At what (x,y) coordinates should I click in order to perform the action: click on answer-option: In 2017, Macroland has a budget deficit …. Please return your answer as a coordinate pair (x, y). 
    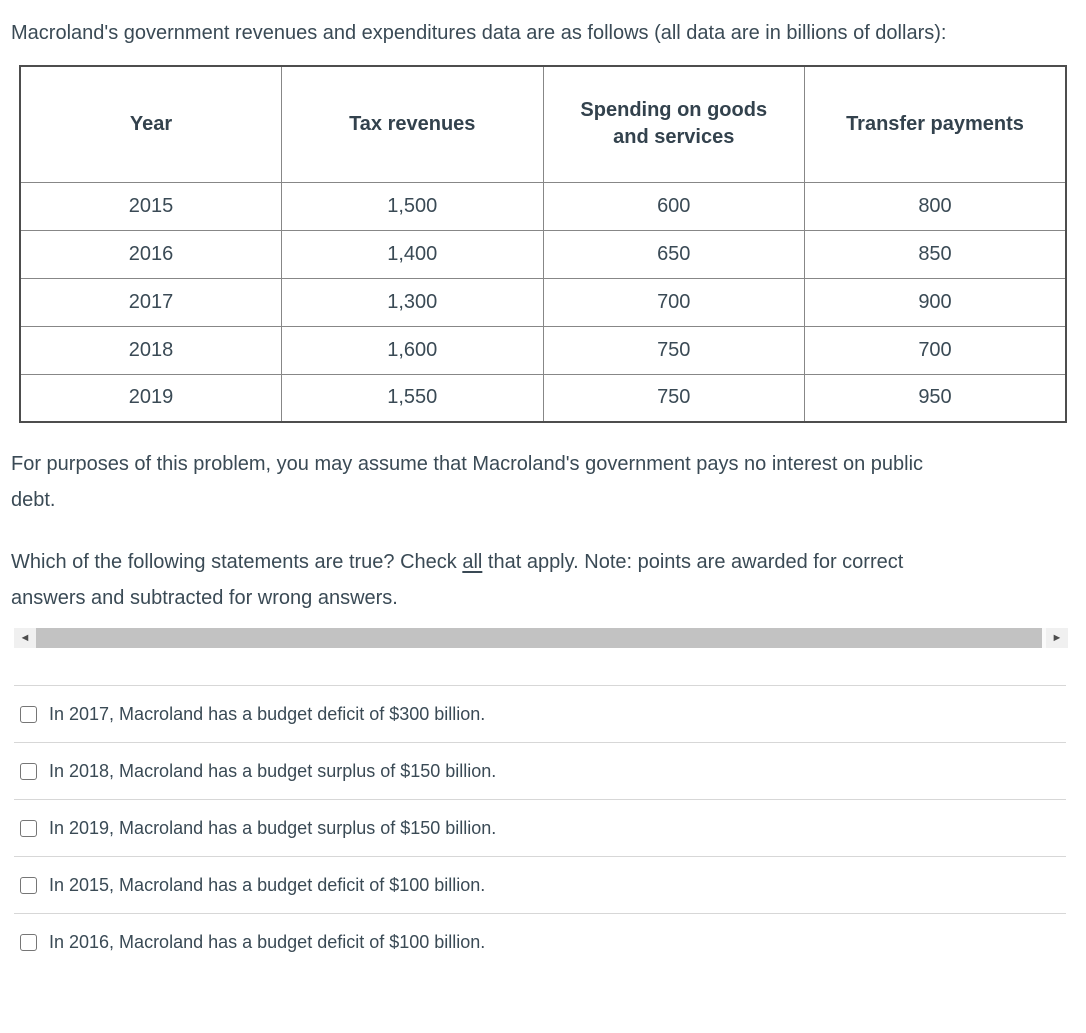
    Looking at the image, I should click on (540, 713).